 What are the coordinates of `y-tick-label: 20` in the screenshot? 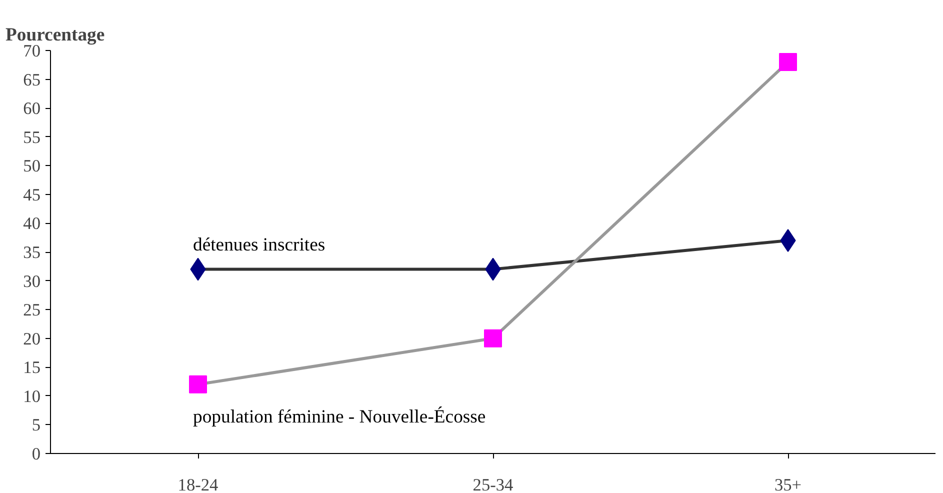 It's located at (31, 338).